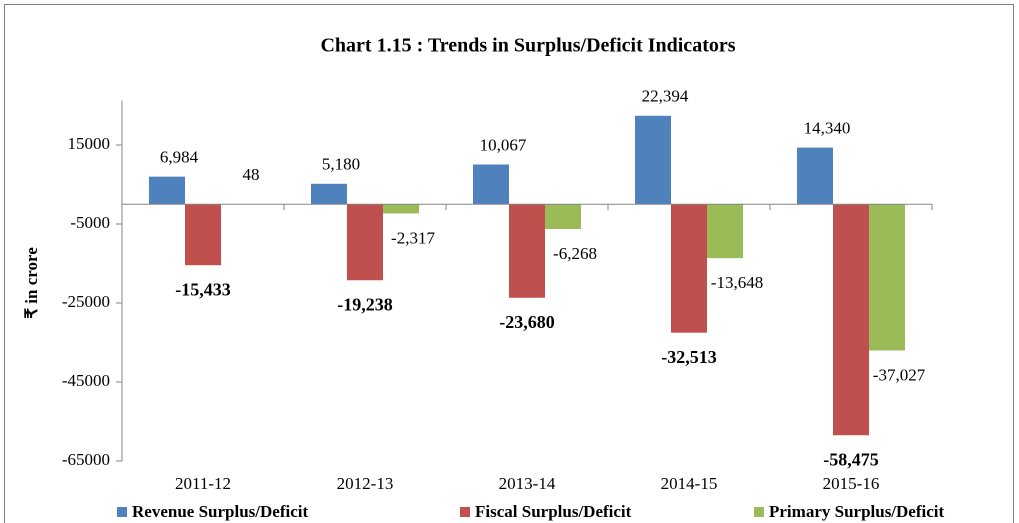 This screenshot has height=523, width=1019. What do you see at coordinates (857, 511) in the screenshot?
I see `legend-label: Primary Surplus/Deficit` at bounding box center [857, 511].